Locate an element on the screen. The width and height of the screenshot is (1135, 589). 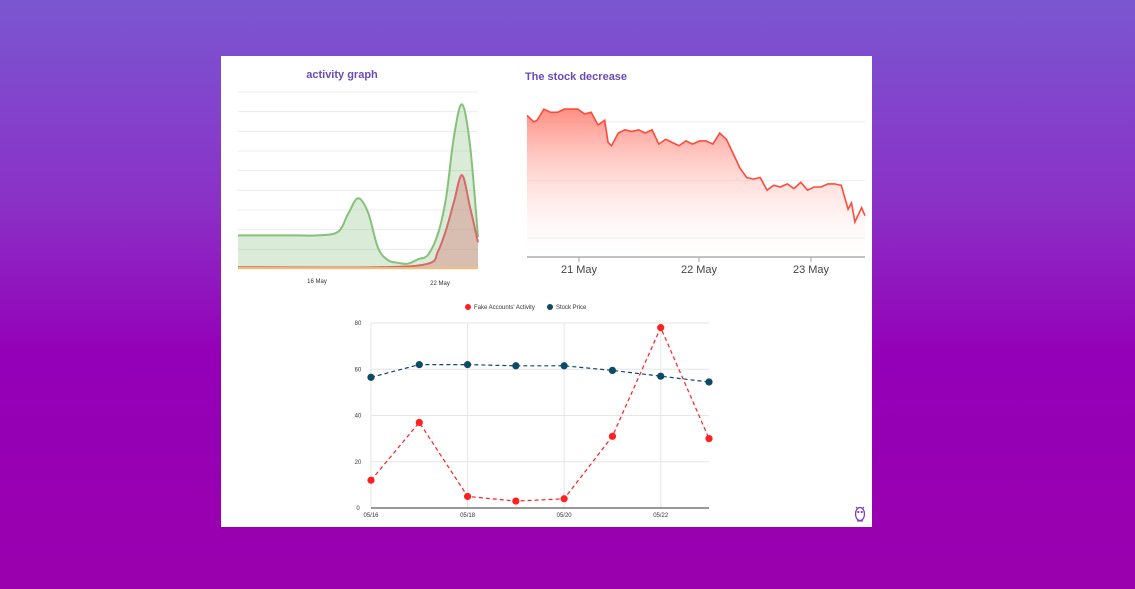
legend-label-stock-price: Stock Price is located at coordinates (571, 308).